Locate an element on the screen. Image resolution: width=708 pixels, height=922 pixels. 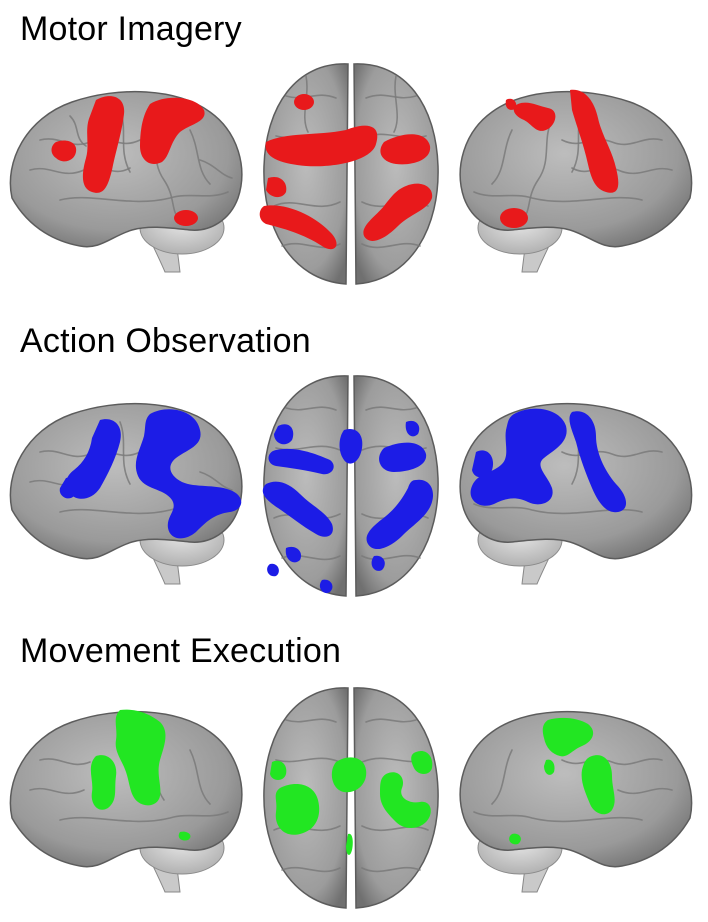
brain-dorsal-action-observation is located at coordinates (350, 486).